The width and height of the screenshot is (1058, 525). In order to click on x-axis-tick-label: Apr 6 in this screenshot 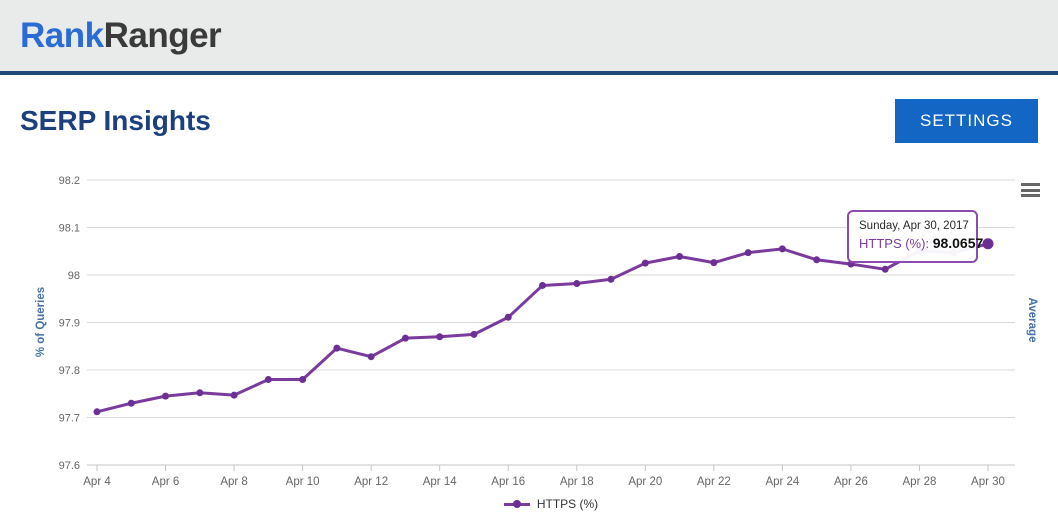, I will do `click(166, 482)`.